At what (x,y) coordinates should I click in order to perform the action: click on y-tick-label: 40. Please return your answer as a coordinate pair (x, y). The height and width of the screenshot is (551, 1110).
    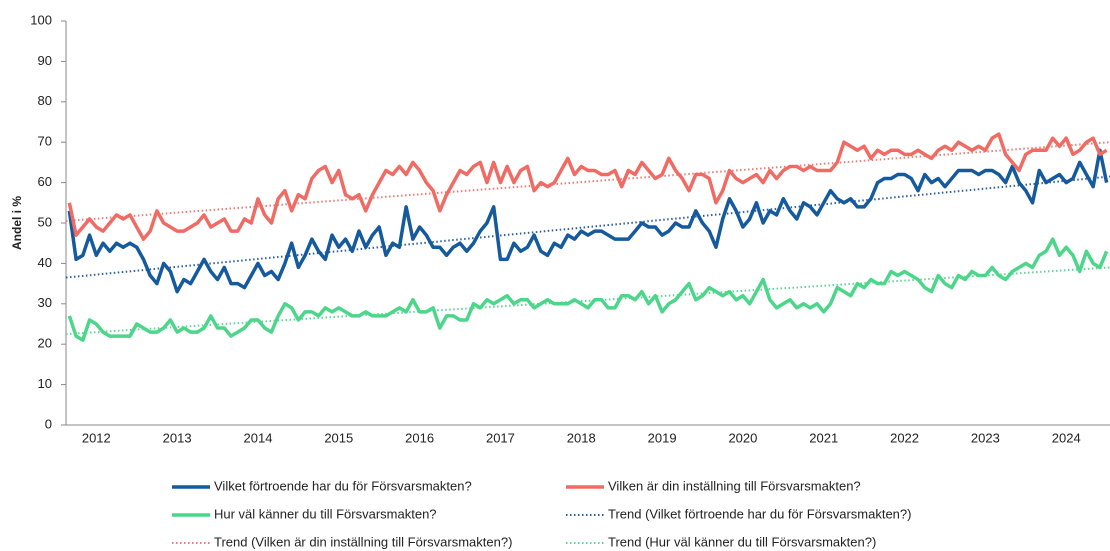
    Looking at the image, I should click on (45, 262).